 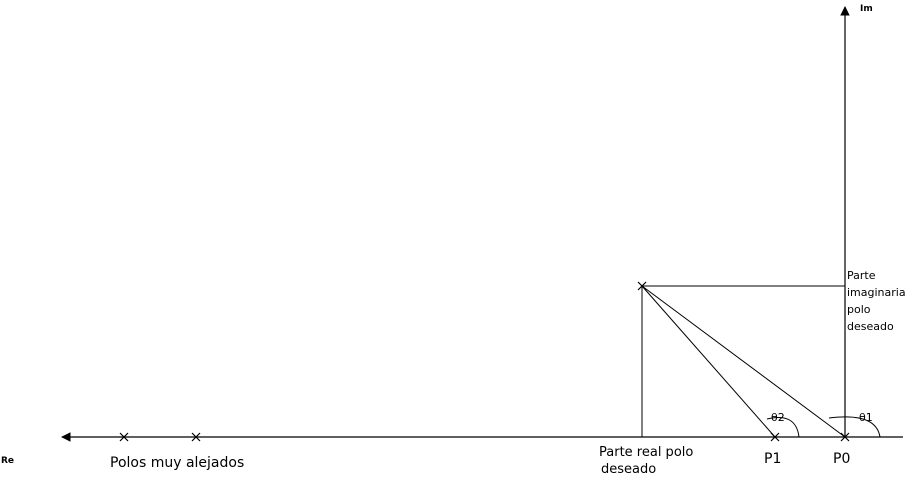 What do you see at coordinates (775, 437) in the screenshot?
I see `pole-p1-marker` at bounding box center [775, 437].